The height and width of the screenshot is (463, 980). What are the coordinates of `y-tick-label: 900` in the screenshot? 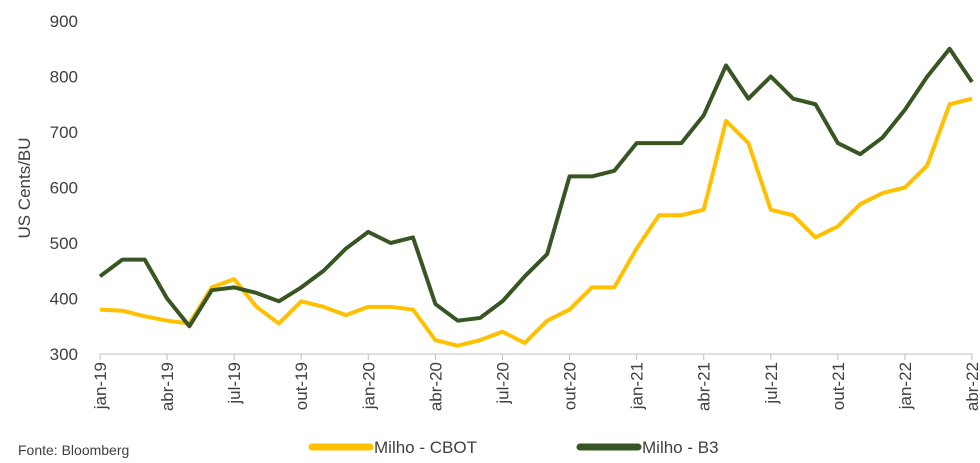 It's located at (64, 21).